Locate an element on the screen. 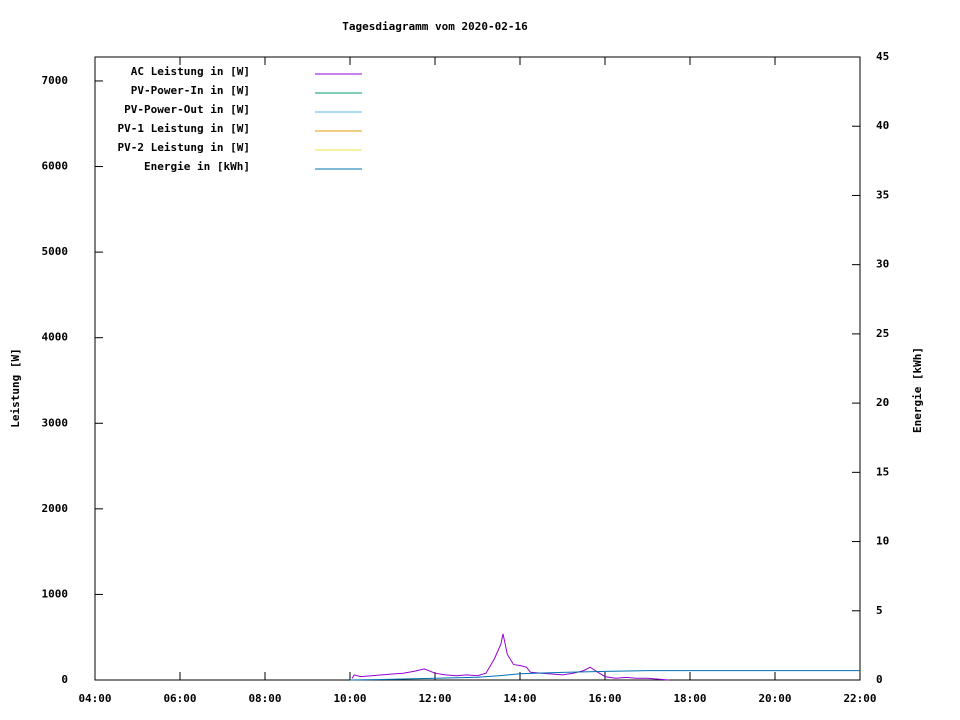 This screenshot has height=720, width=960. legend-label: PV-1 Leistung in [W] is located at coordinates (184, 128).